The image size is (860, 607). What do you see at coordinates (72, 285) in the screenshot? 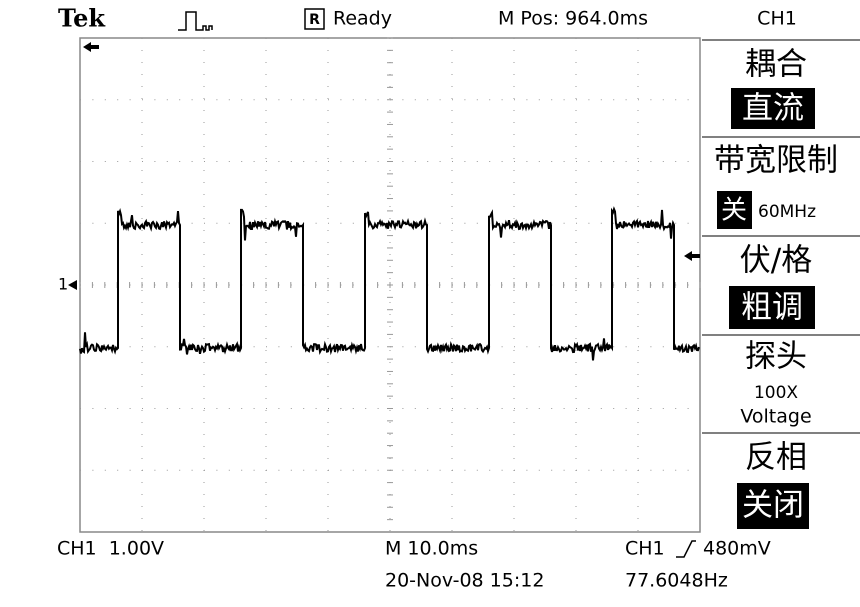
I see `ground-arrow` at bounding box center [72, 285].